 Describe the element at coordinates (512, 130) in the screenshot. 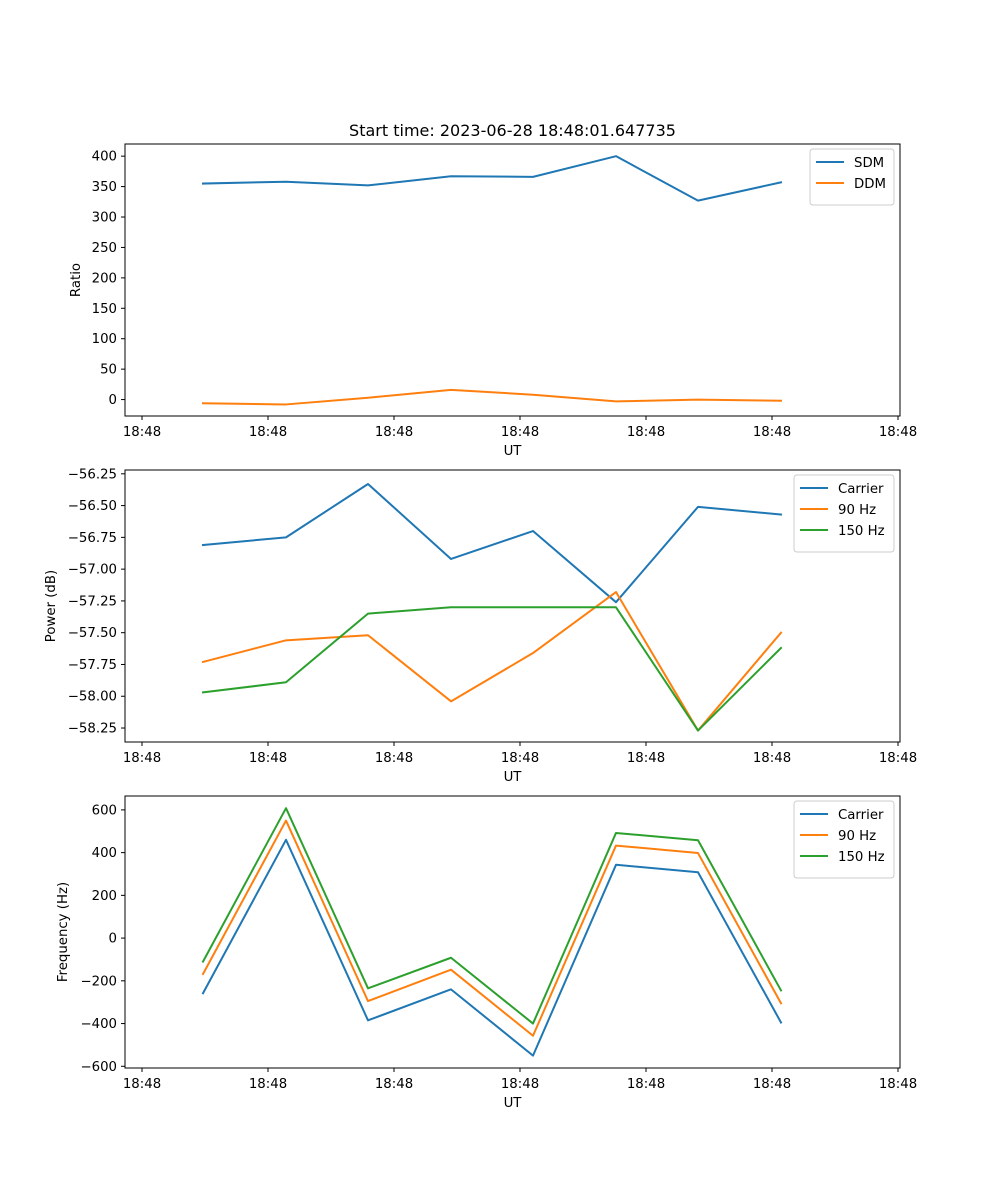

I see `figure-title: Start time: 2023-06-28 18:48:01.647735` at that location.